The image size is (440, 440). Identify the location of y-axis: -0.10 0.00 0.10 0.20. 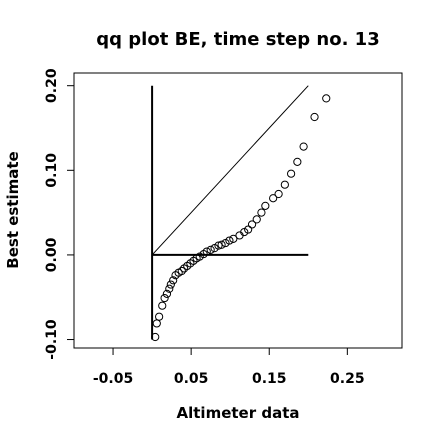
(59, 214).